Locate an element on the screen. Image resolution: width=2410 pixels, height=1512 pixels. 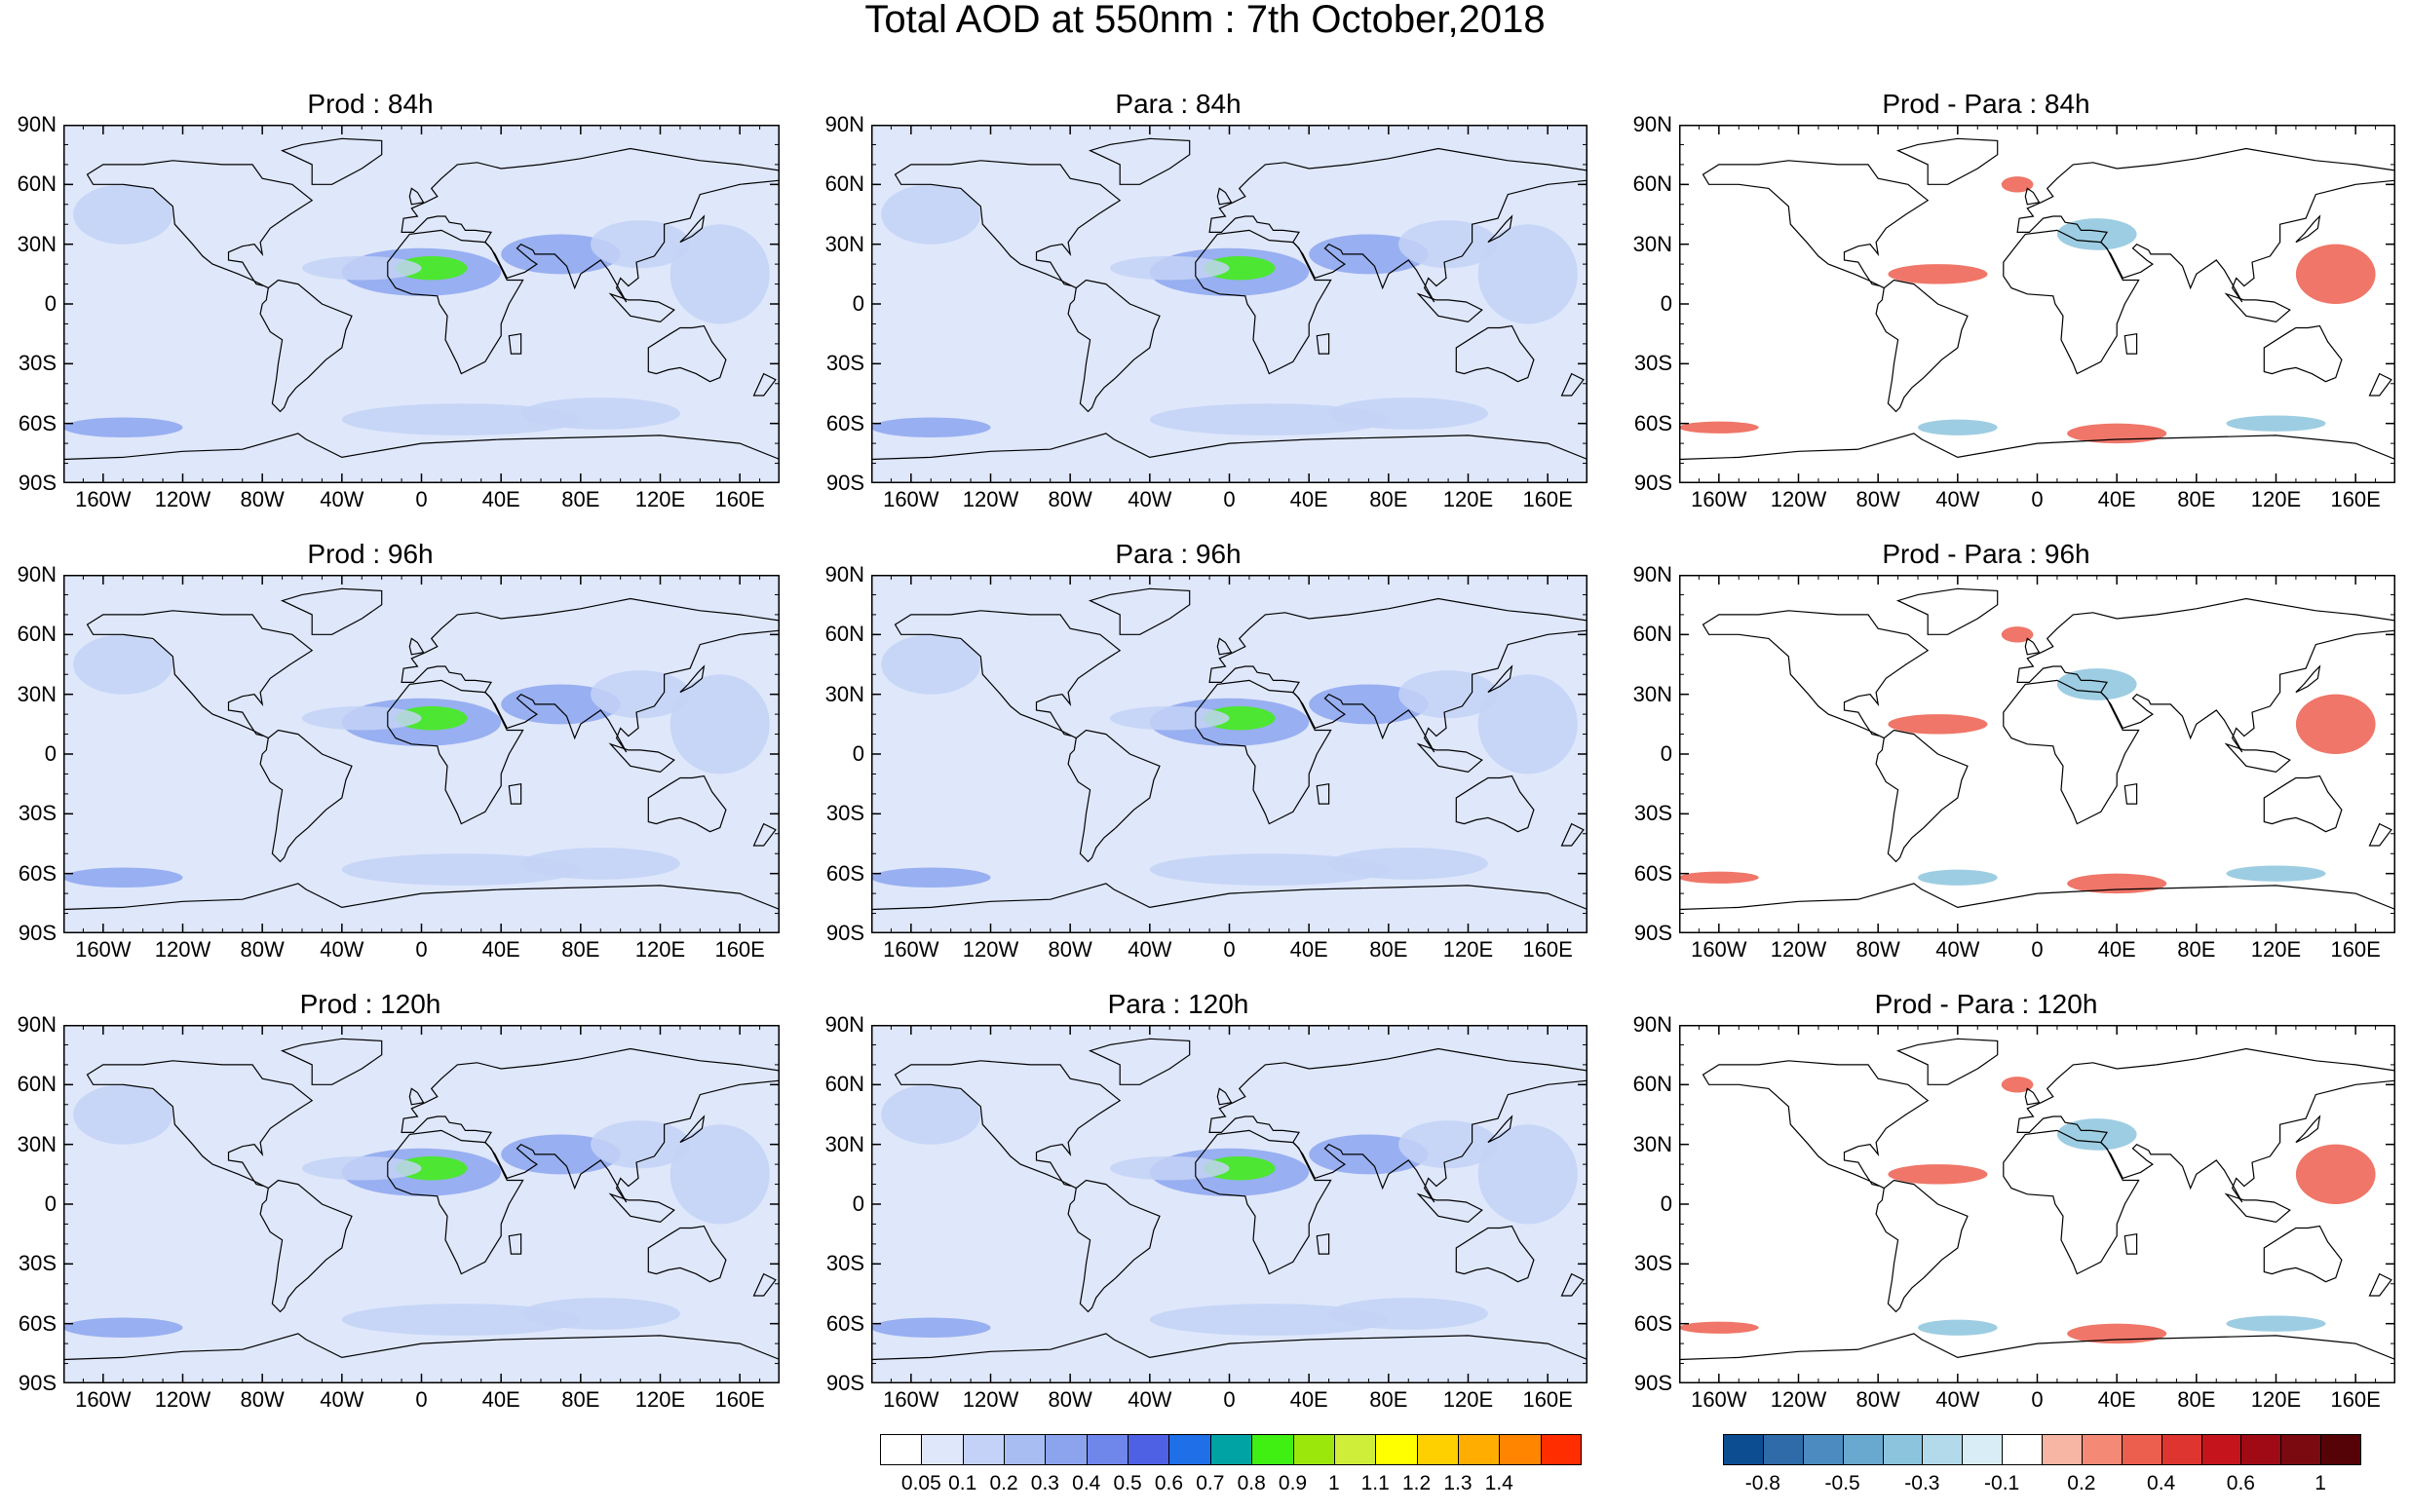
panel-title: Para : 84h is located at coordinates (1178, 104).